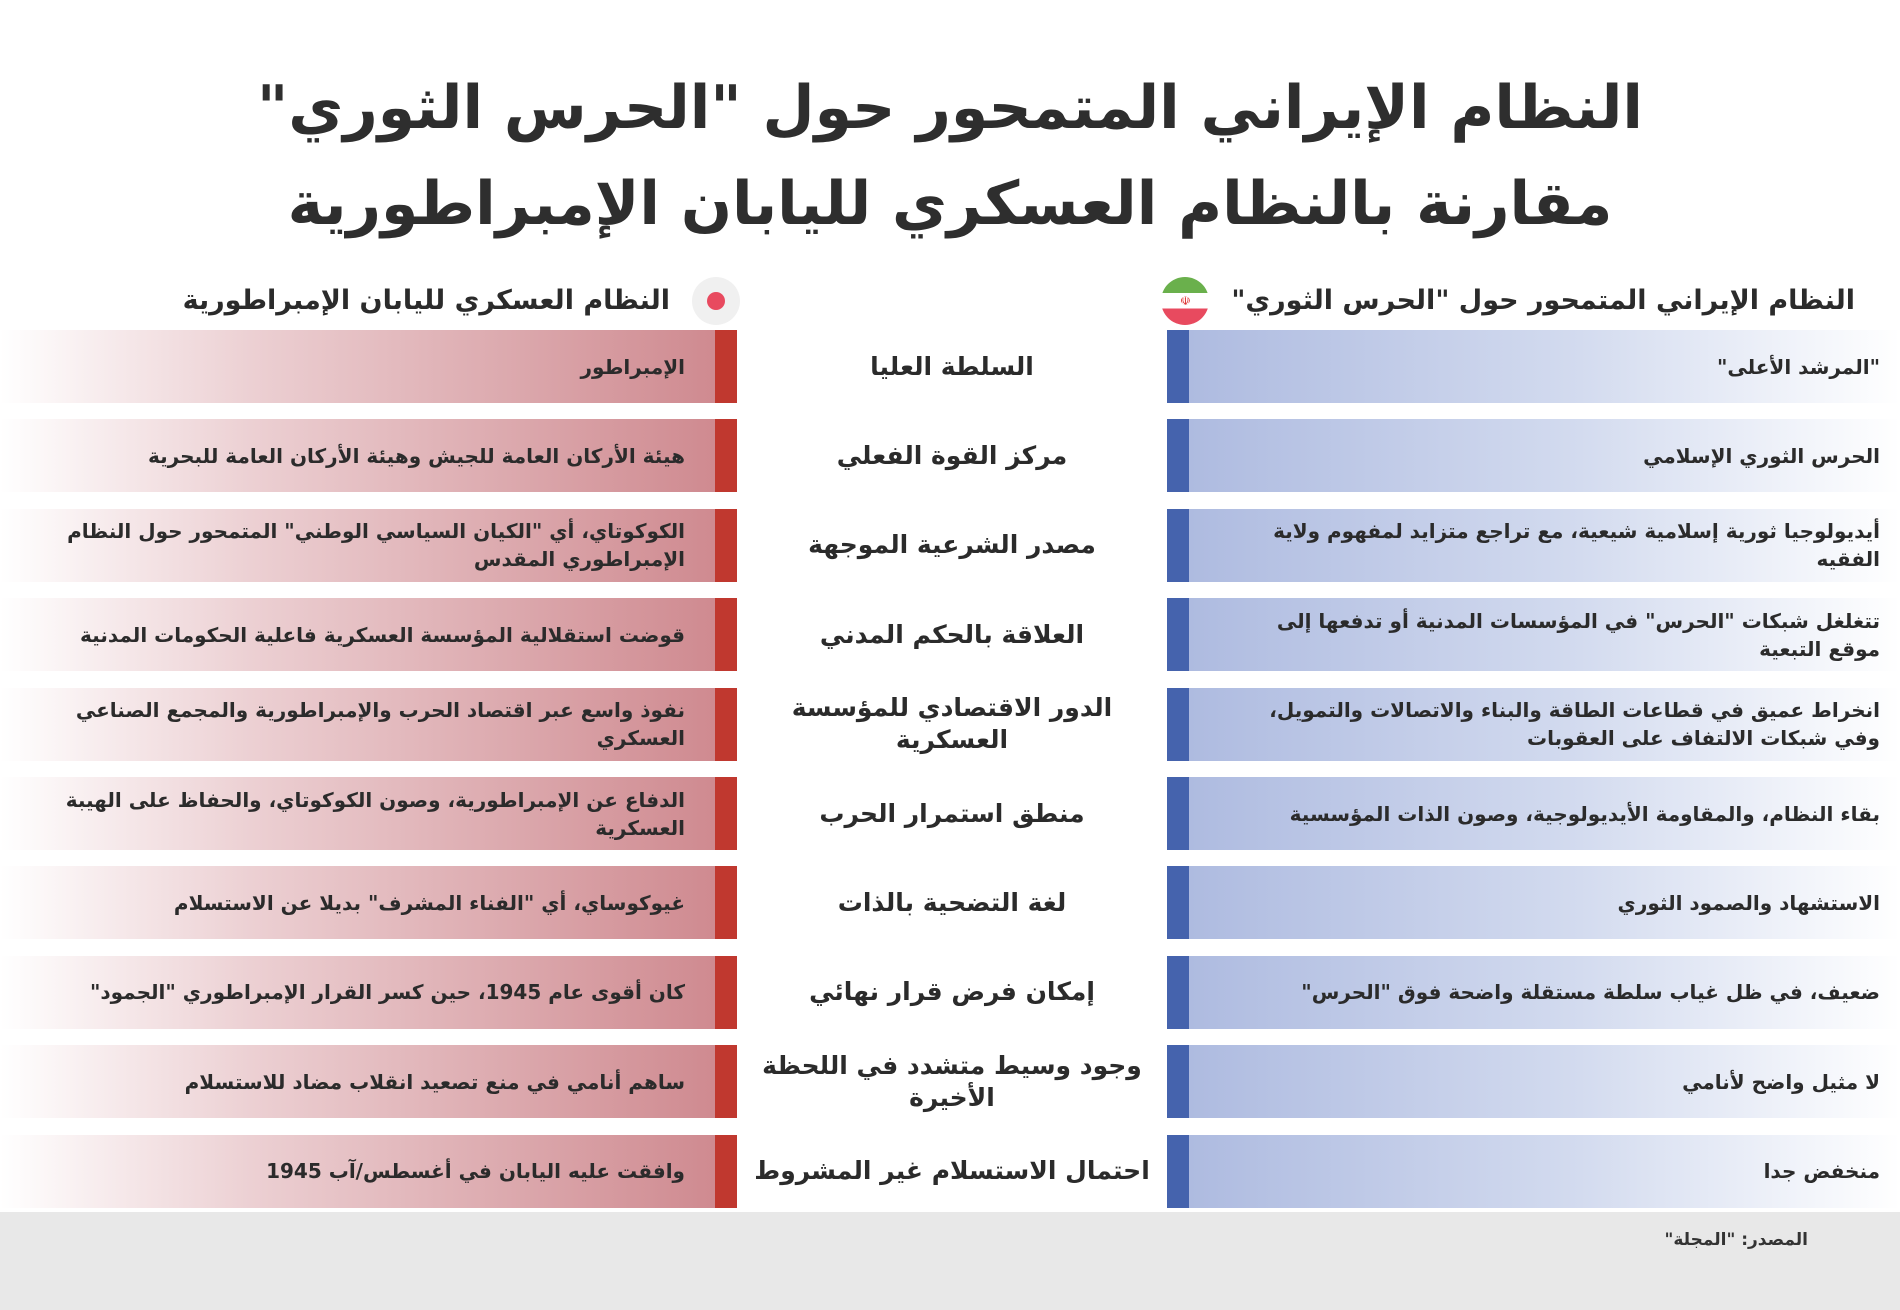 The height and width of the screenshot is (1310, 1900). What do you see at coordinates (1798, 366) in the screenshot?
I see `iran-cell-text: "المرشد الأعلى"` at bounding box center [1798, 366].